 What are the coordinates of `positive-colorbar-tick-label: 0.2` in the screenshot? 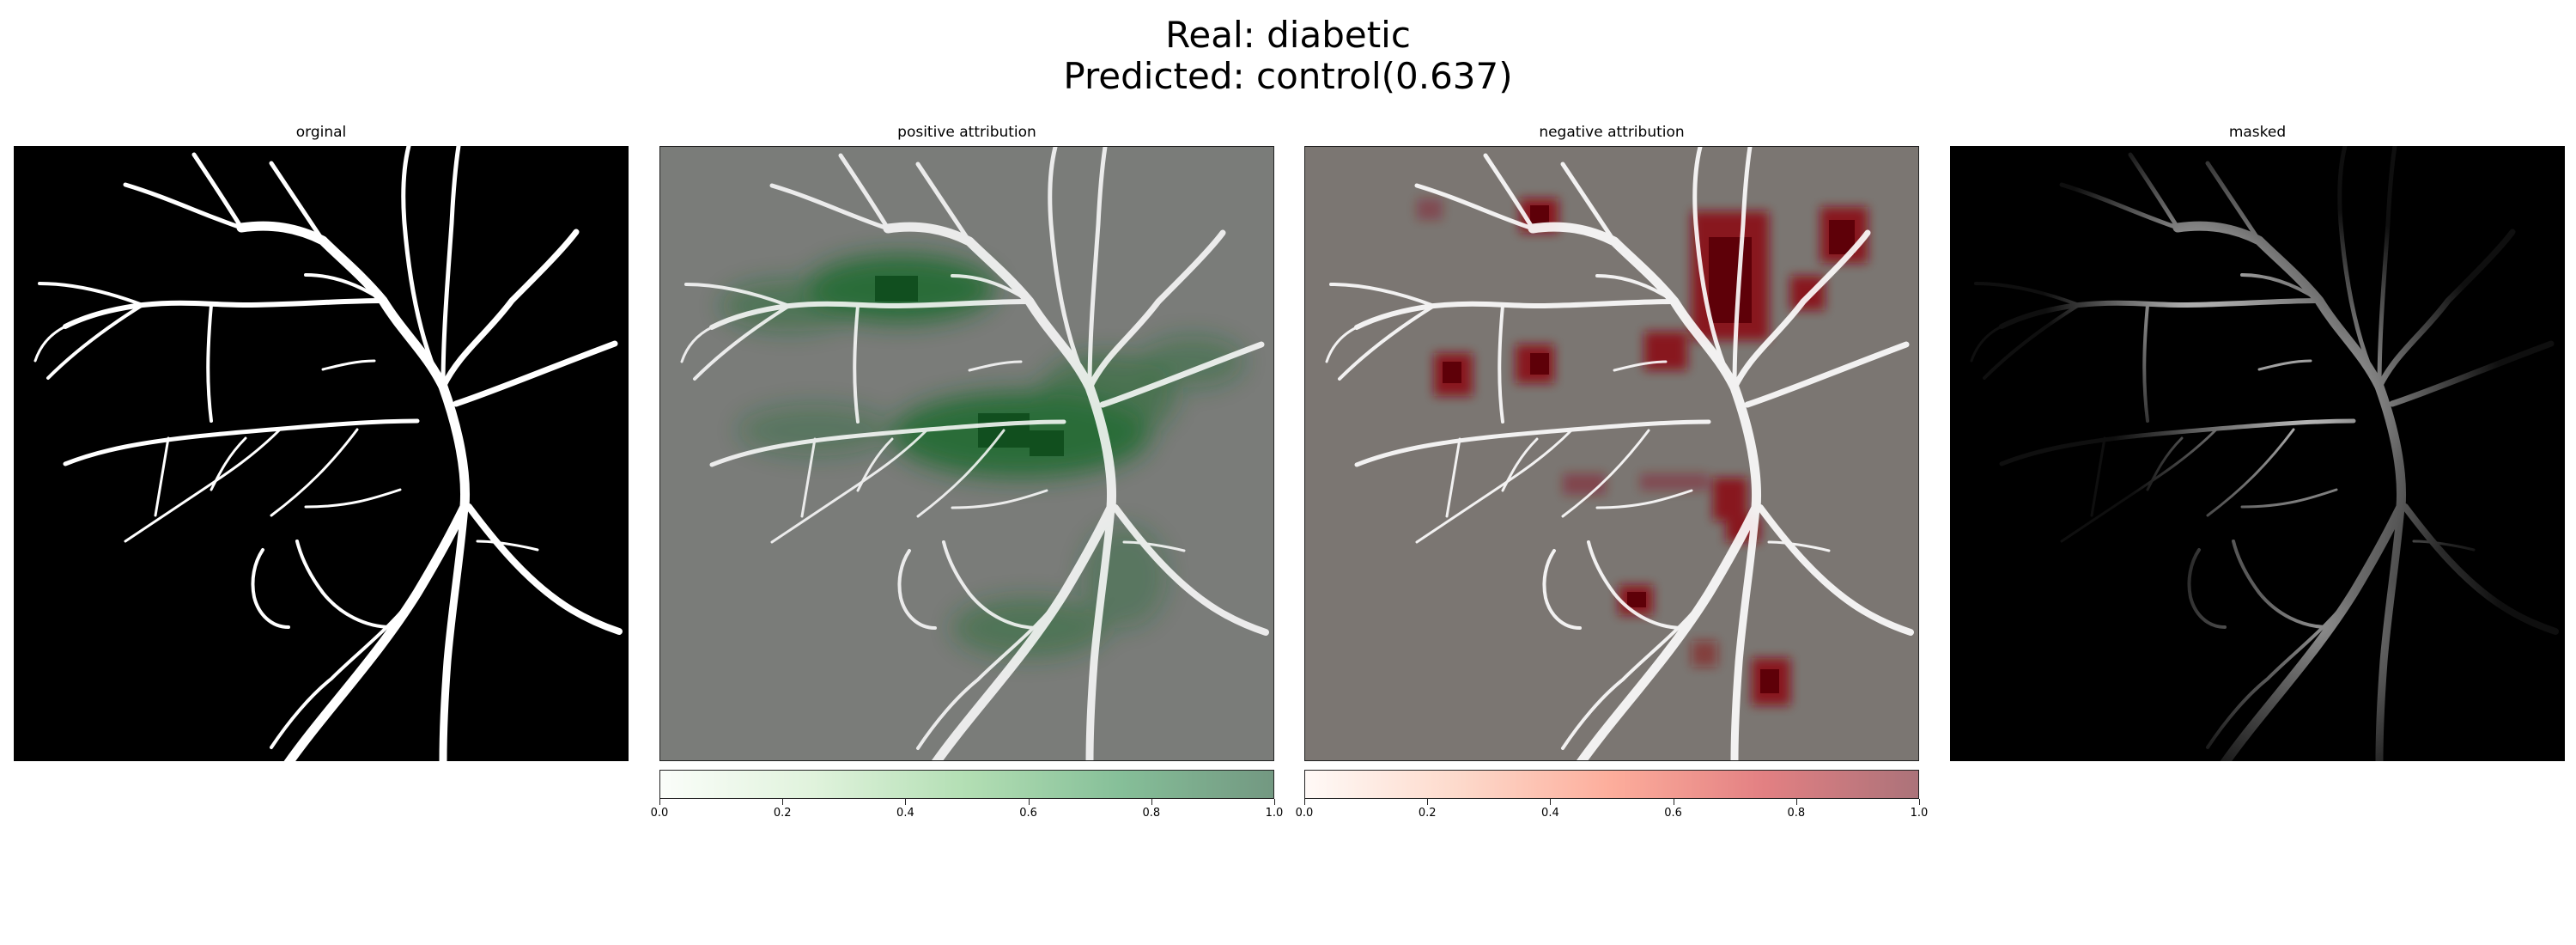 It's located at (782, 813).